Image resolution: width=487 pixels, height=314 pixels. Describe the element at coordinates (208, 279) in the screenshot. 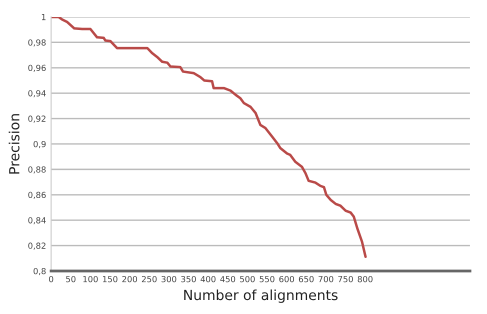

I see `x-tick-label: 400` at that location.